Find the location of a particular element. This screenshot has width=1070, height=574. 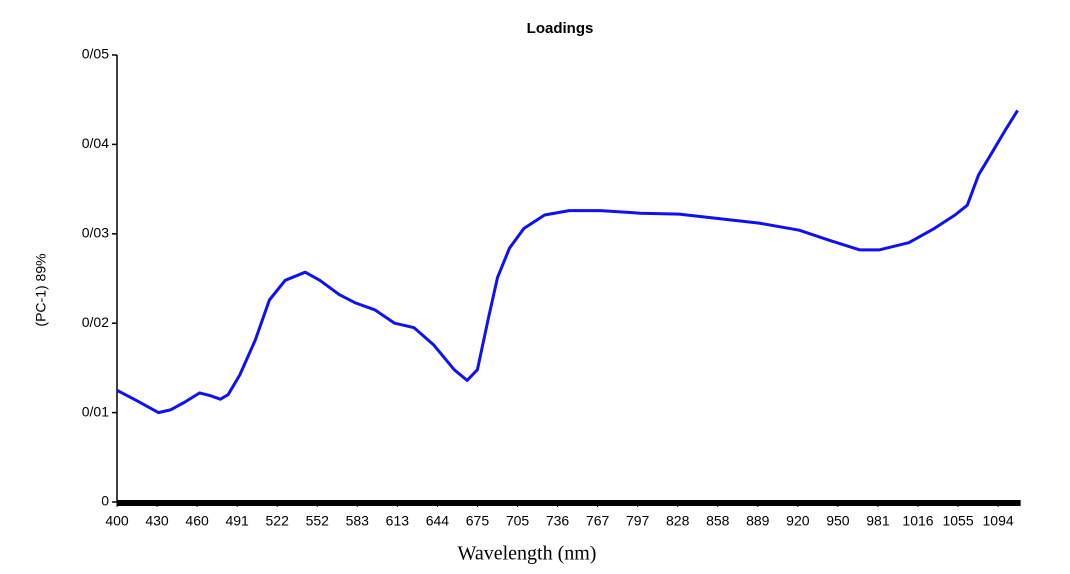

x-tick-label: 736 is located at coordinates (558, 521).